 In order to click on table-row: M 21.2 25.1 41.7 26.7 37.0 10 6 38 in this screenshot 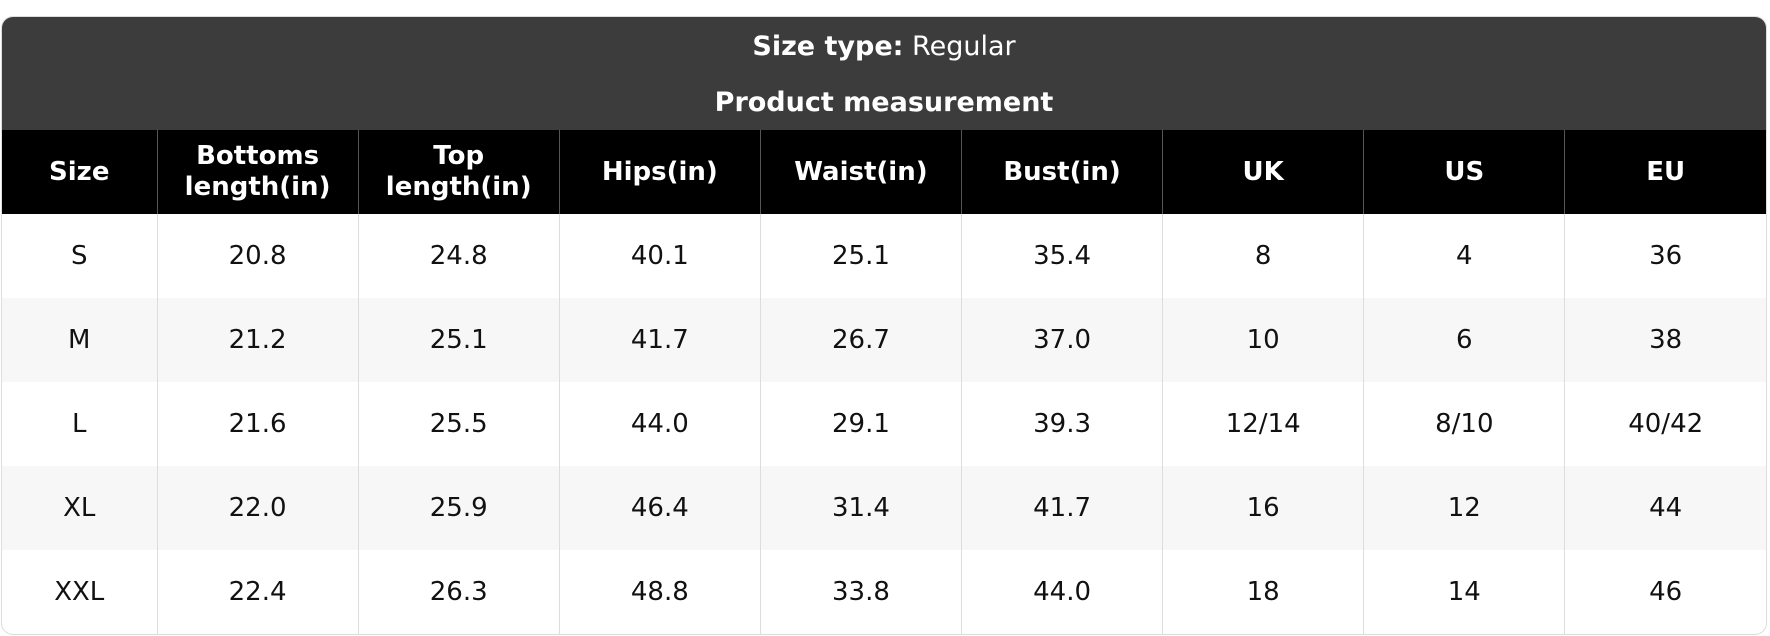, I will do `click(884, 340)`.